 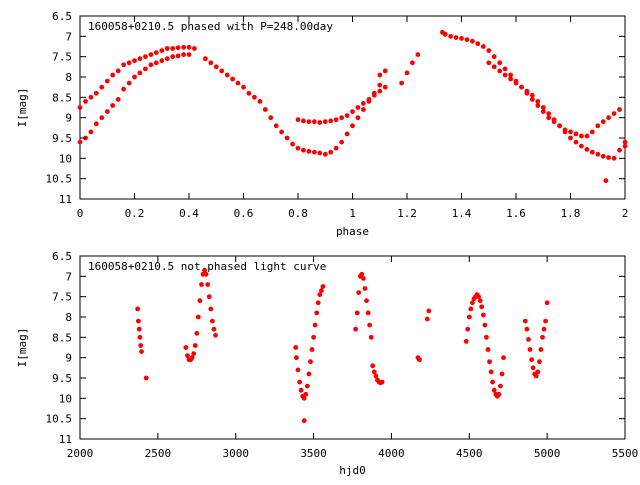 What do you see at coordinates (407, 213) in the screenshot?
I see `x-tick-label: 1.2` at bounding box center [407, 213].